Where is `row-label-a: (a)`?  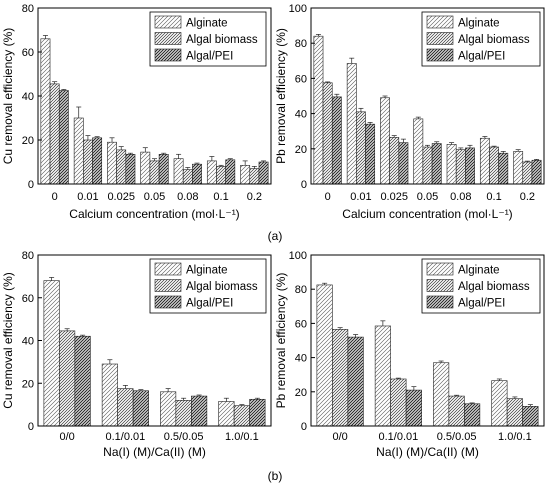
row-label-a: (a) is located at coordinates (275, 236).